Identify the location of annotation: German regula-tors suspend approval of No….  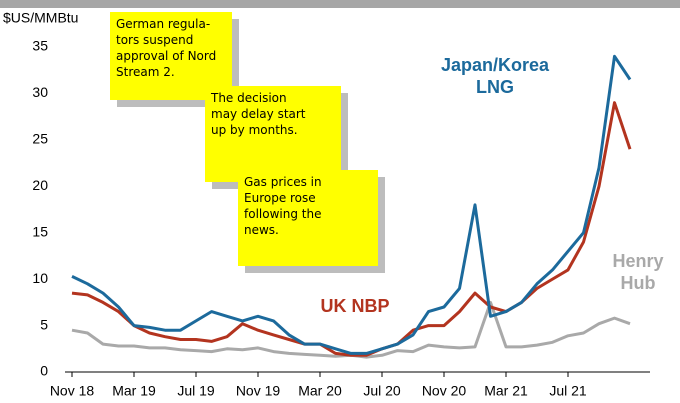
(171, 56).